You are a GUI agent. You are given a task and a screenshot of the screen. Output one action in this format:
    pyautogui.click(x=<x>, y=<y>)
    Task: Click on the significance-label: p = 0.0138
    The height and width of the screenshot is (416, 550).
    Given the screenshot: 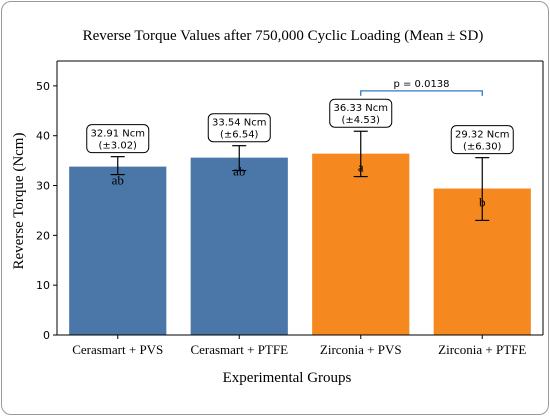 What is the action you would take?
    pyautogui.click(x=421, y=84)
    